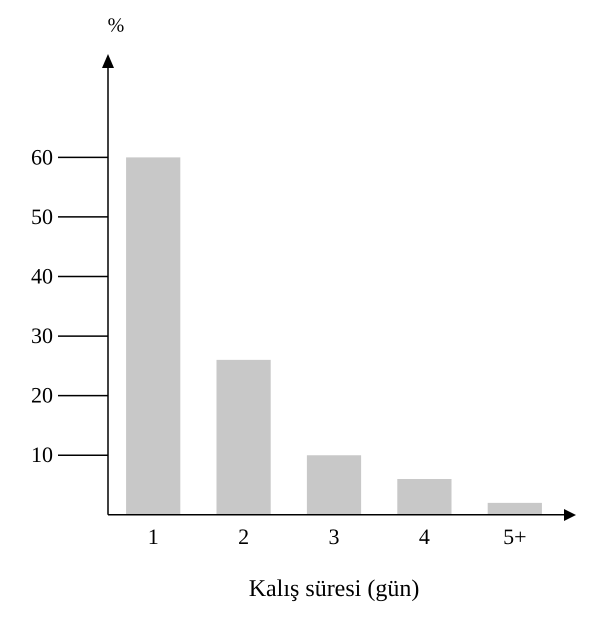 This screenshot has width=592, height=620. What do you see at coordinates (424, 536) in the screenshot?
I see `x-tick-label: 4` at bounding box center [424, 536].